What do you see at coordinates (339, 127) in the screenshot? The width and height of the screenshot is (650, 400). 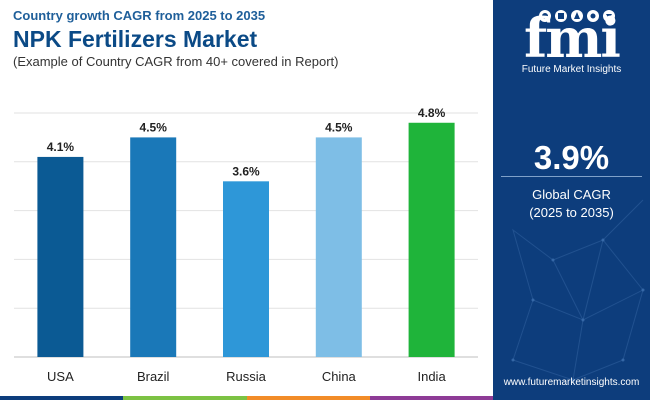 I see `data-label-china: 4.5%` at bounding box center [339, 127].